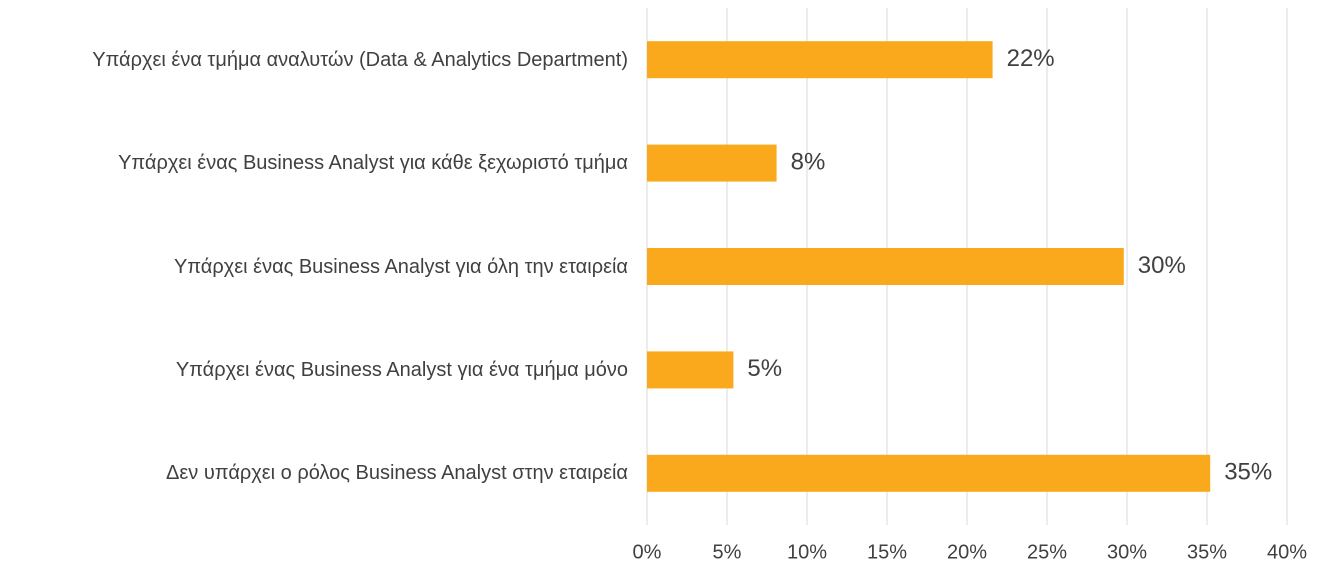 The width and height of the screenshot is (1325, 565). What do you see at coordinates (1248, 472) in the screenshot?
I see `data-label: 35%` at bounding box center [1248, 472].